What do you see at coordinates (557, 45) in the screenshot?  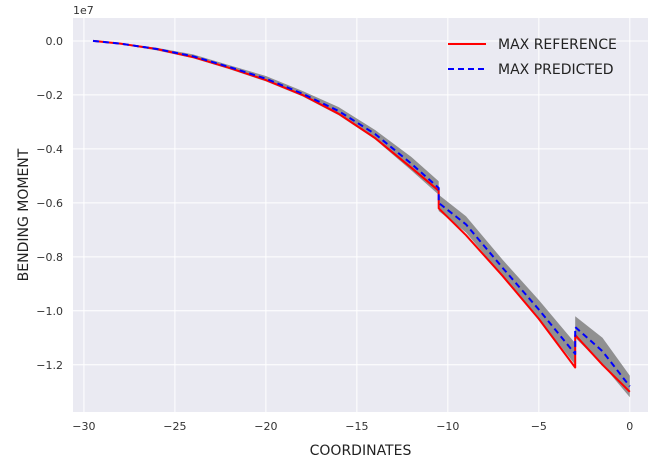 I see `legend-label: MAX REFERENCE` at bounding box center [557, 45].